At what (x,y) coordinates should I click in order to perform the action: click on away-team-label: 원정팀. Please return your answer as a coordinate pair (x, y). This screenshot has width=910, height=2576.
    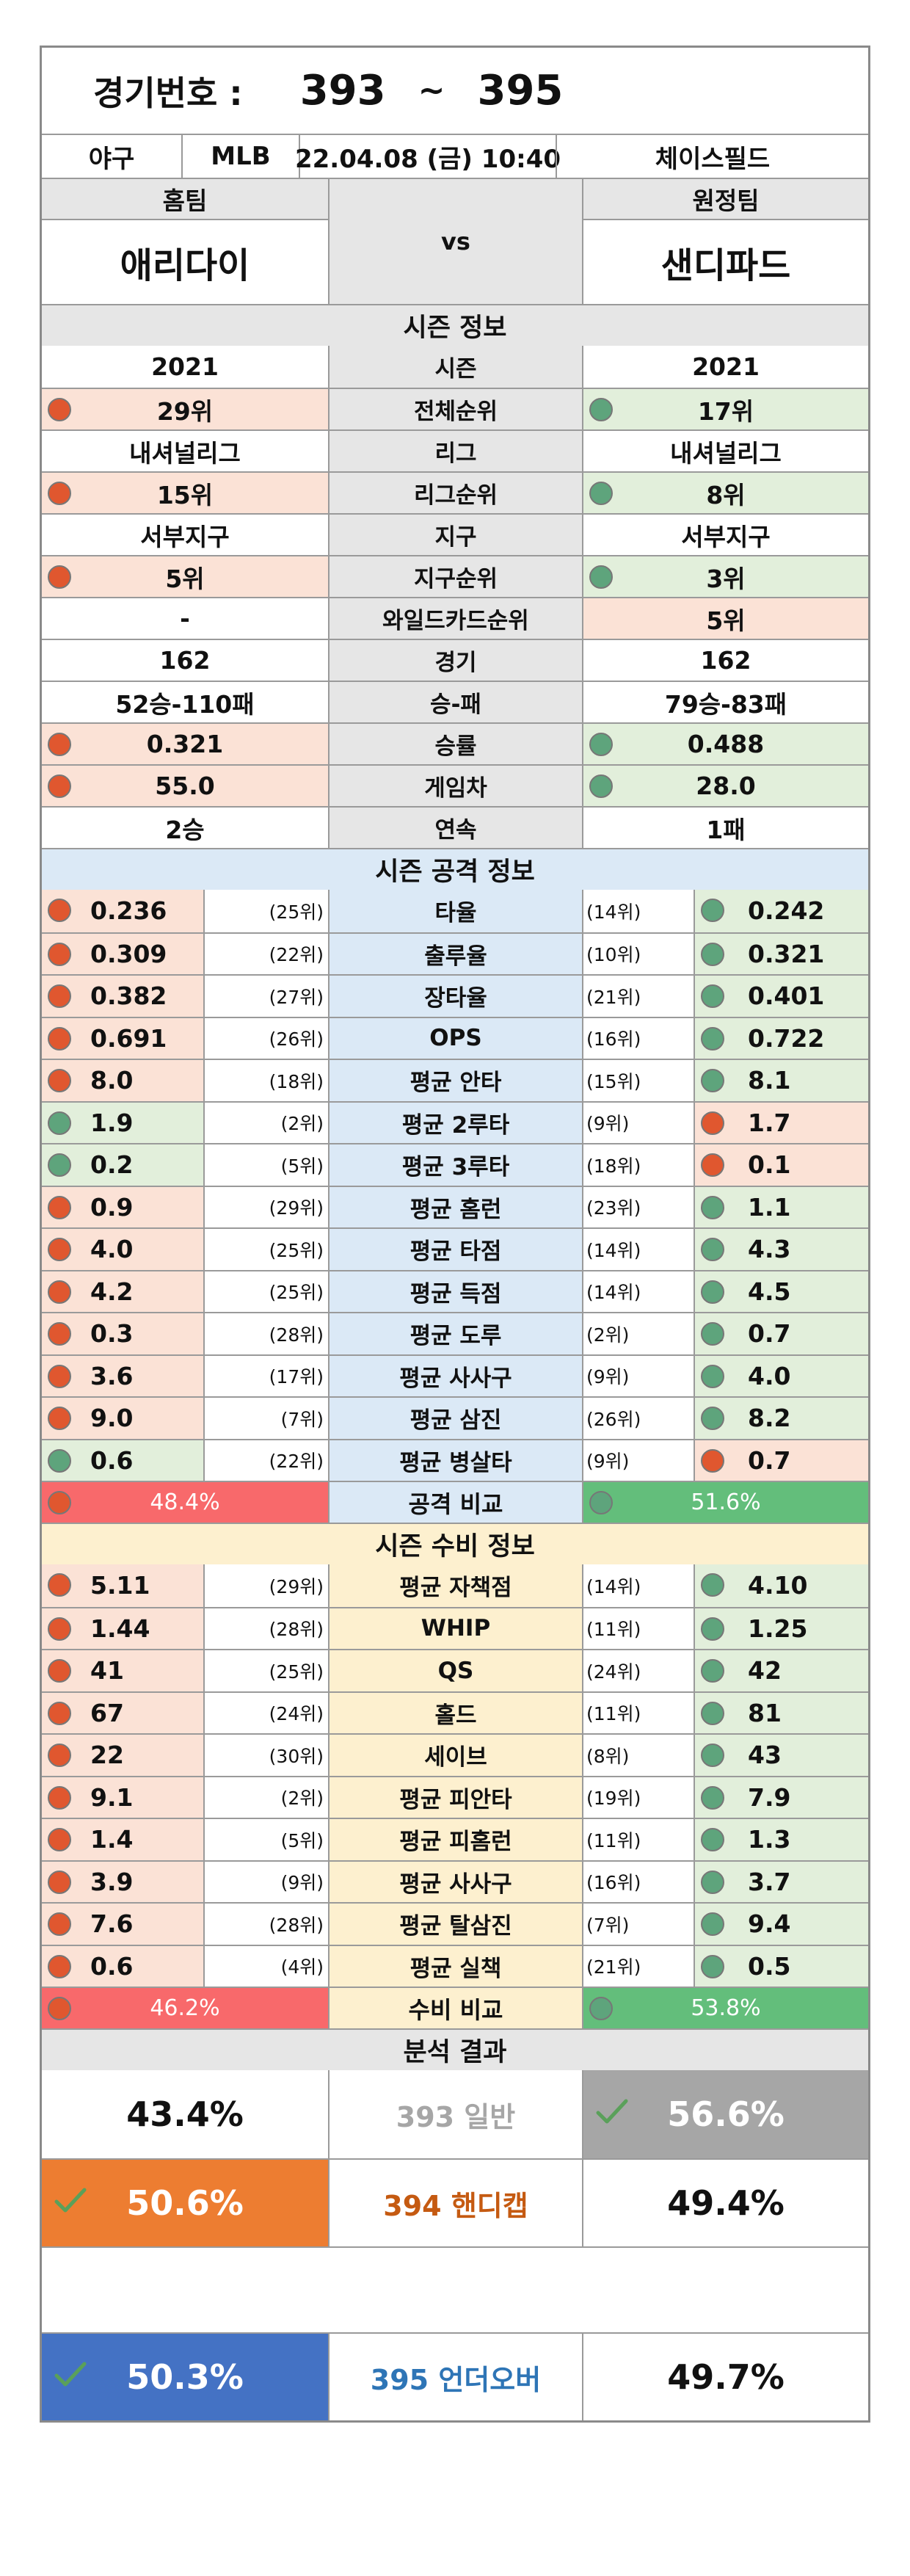
    Looking at the image, I should click on (725, 199).